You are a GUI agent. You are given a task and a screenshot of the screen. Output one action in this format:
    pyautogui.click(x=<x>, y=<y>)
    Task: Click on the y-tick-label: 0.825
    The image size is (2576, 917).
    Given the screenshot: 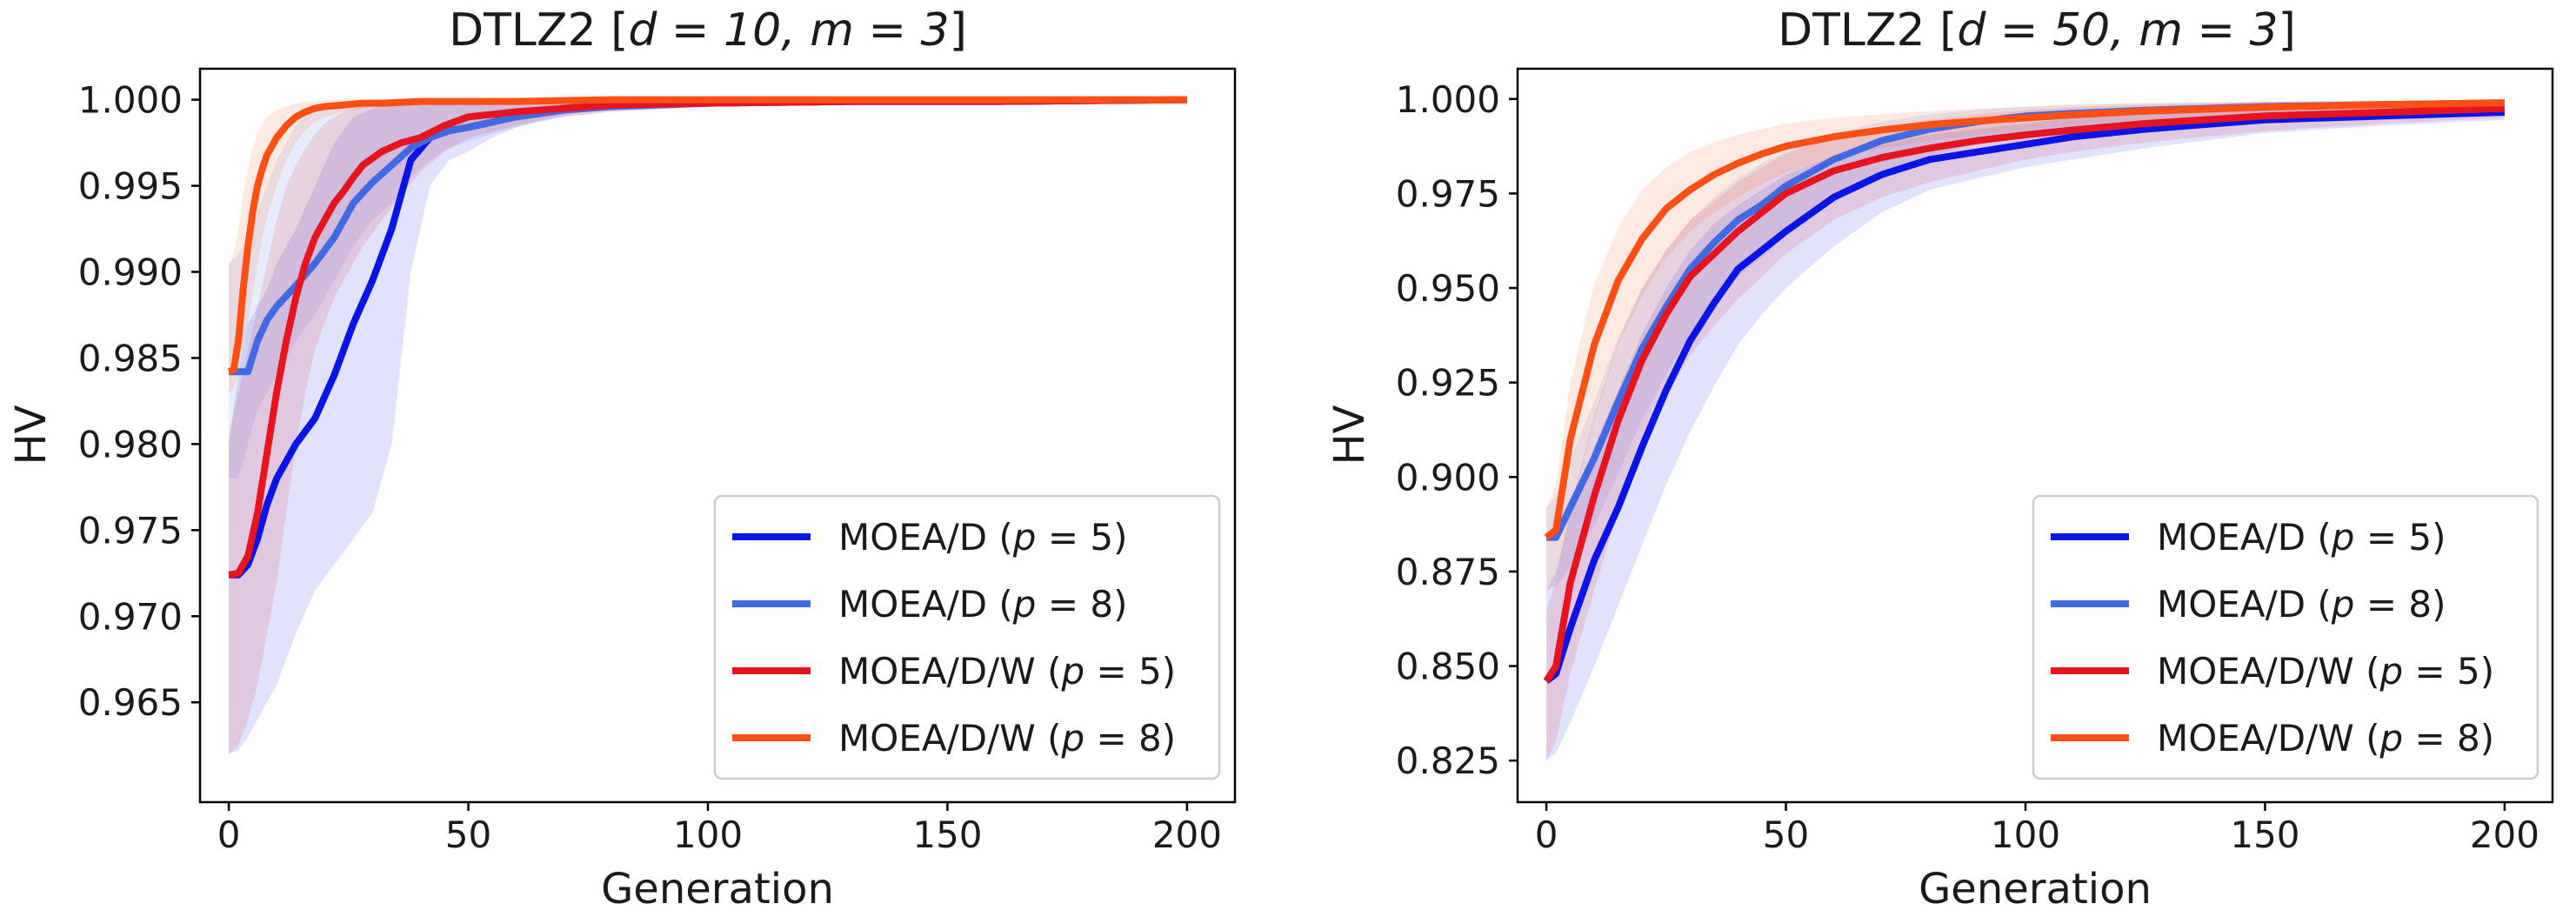 What is the action you would take?
    pyautogui.click(x=1448, y=761)
    